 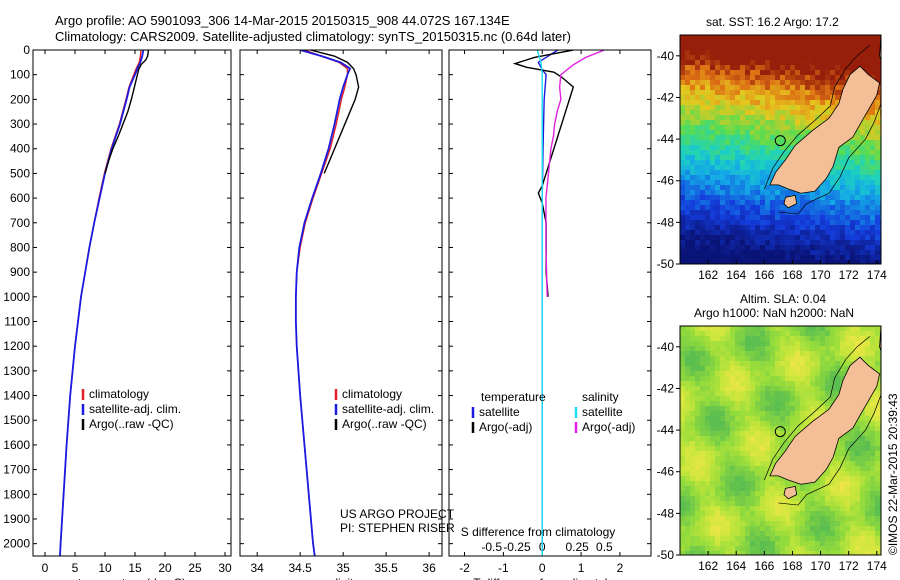 I want to click on series-line-argo-raw-qc-, so click(x=335, y=112).